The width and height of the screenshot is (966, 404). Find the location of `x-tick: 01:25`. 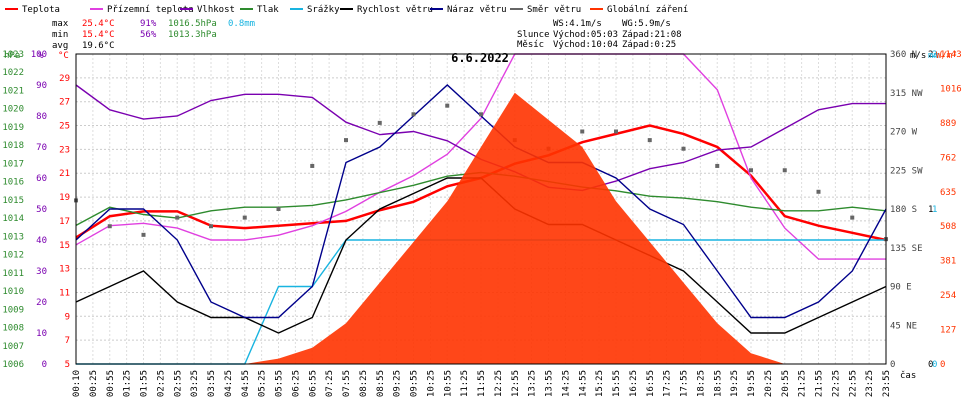

x-tick: 01:25 is located at coordinates (128, 383).